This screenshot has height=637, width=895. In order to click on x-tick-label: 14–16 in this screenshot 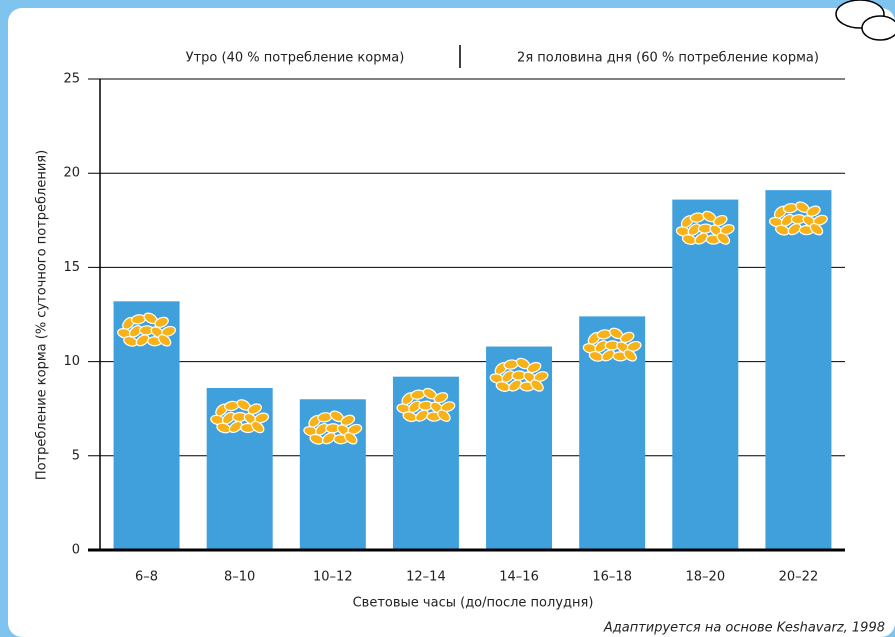, I will do `click(519, 577)`.